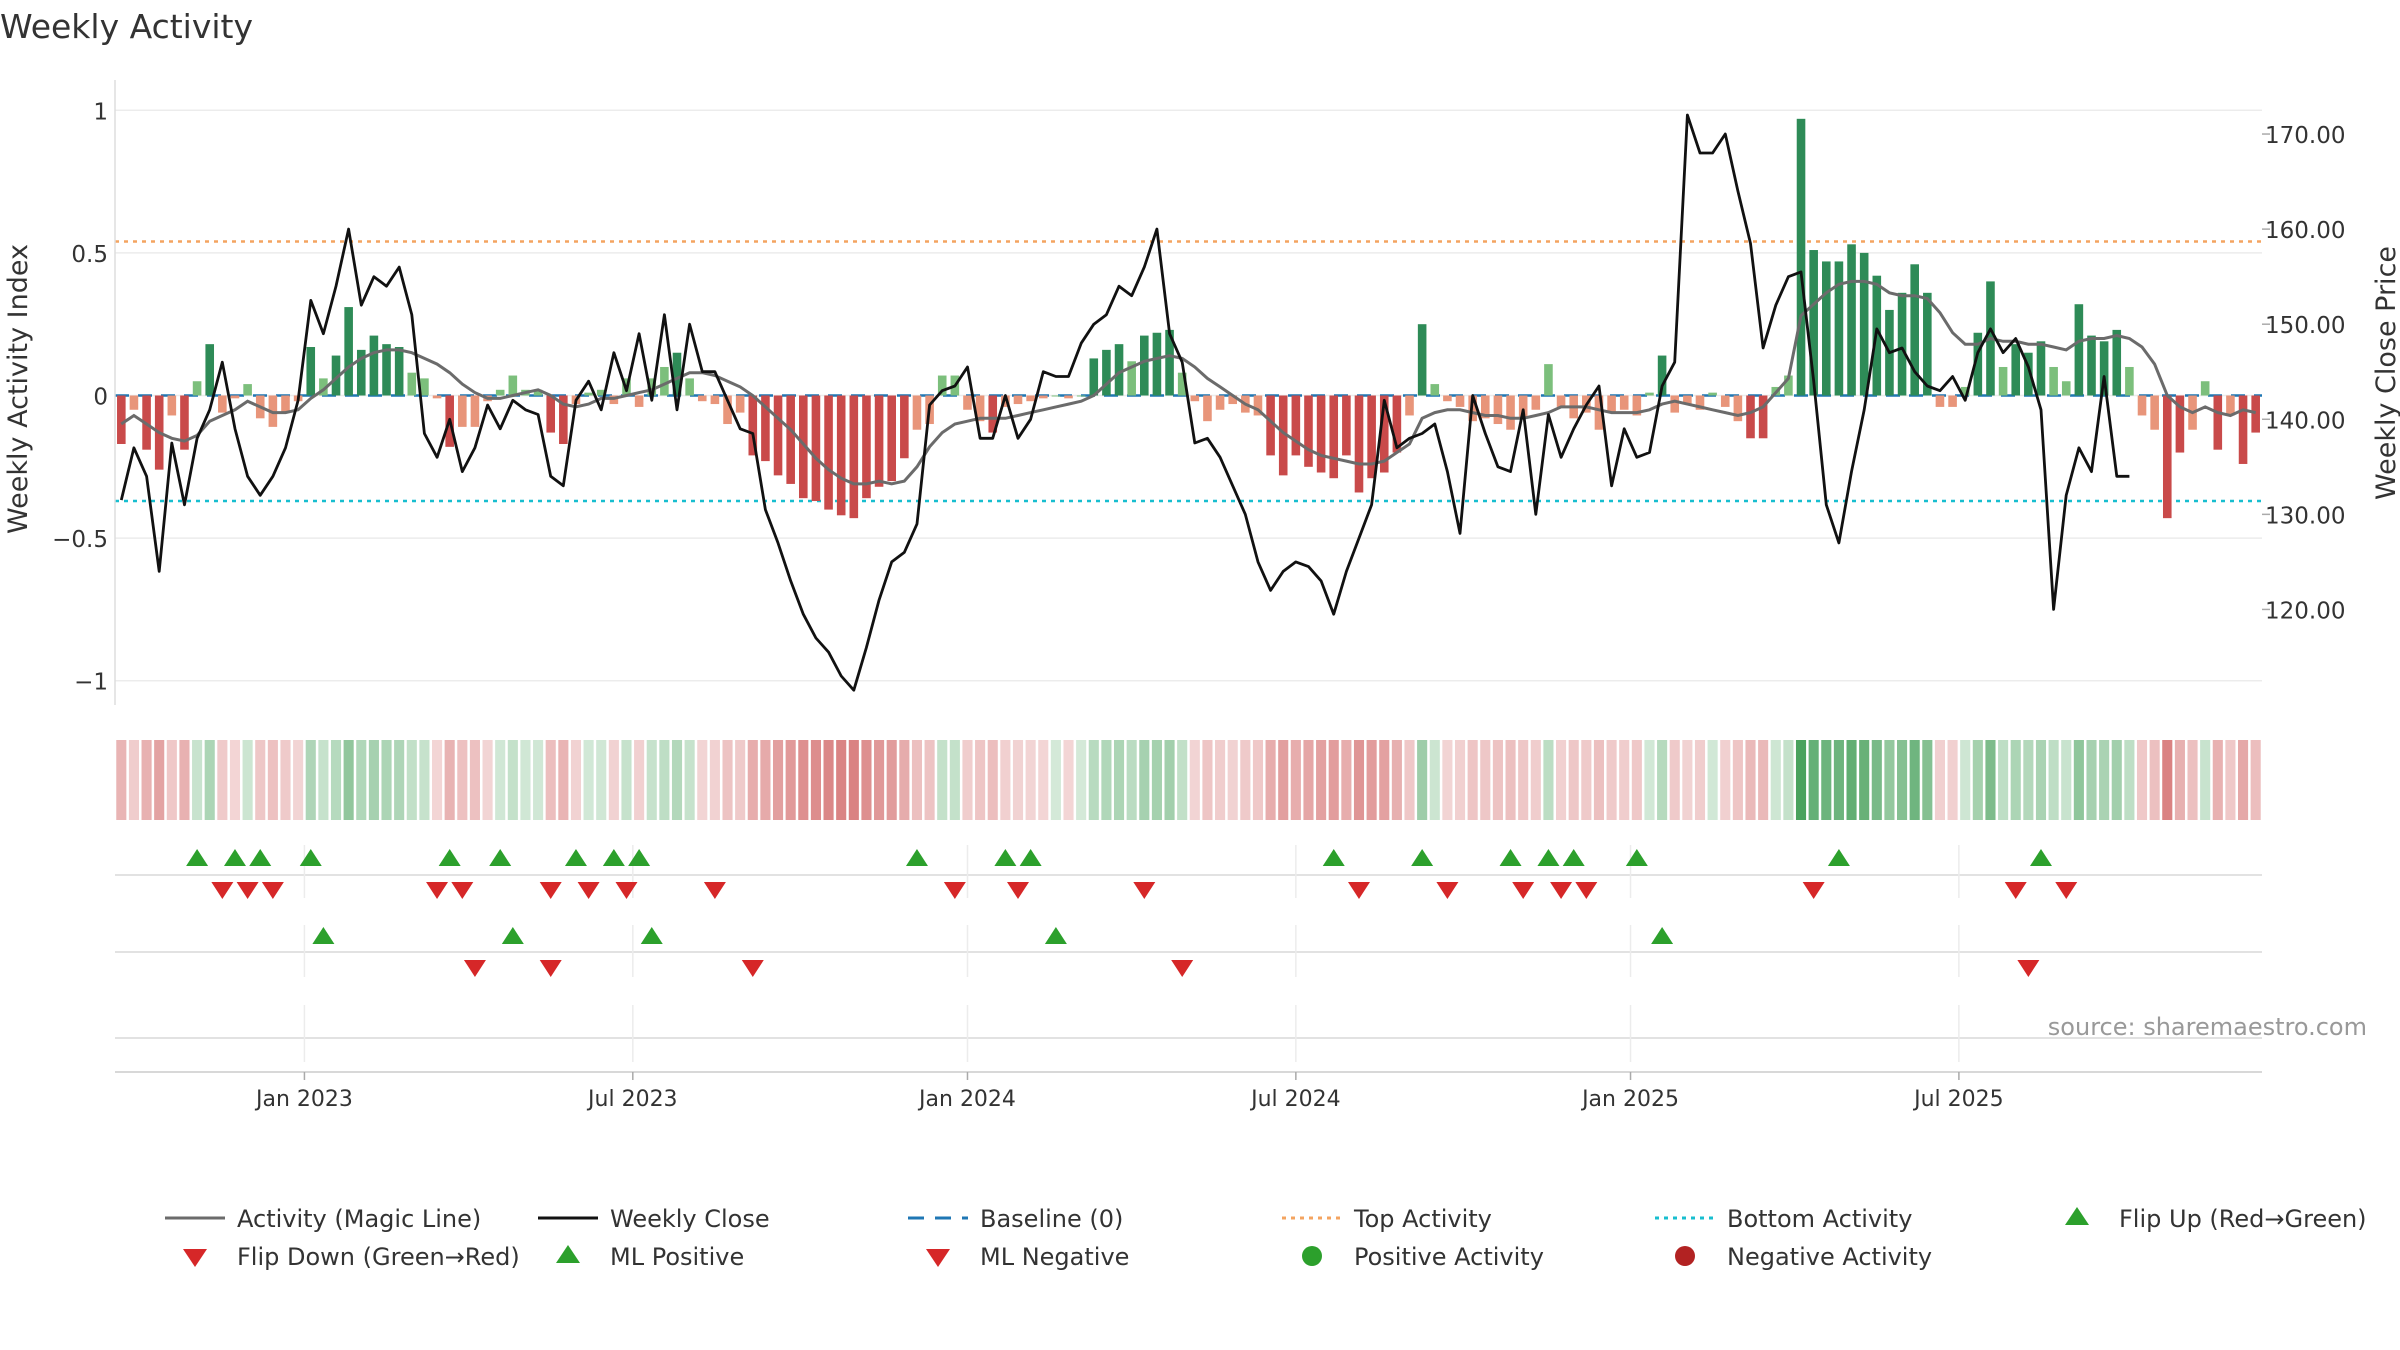  I want to click on x-tick-label: Jan 2025, so click(1629, 1099).